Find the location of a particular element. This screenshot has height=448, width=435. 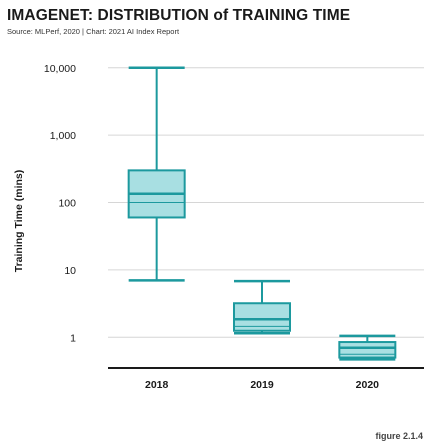

y-tick-label: 10 is located at coordinates (70, 271).